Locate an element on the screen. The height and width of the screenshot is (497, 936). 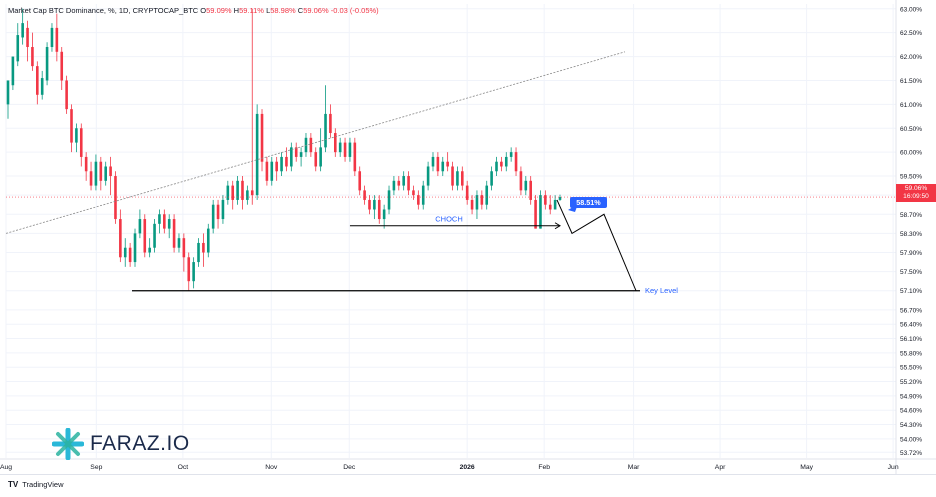
x-tick-label: Feb is located at coordinates (544, 467).